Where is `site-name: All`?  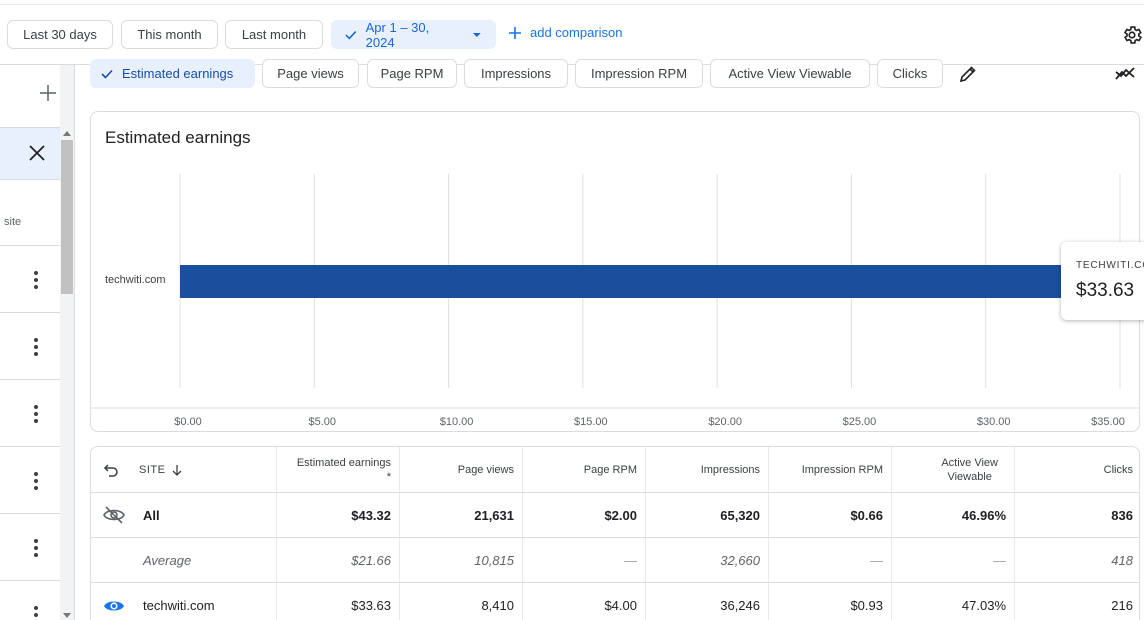
site-name: All is located at coordinates (151, 515).